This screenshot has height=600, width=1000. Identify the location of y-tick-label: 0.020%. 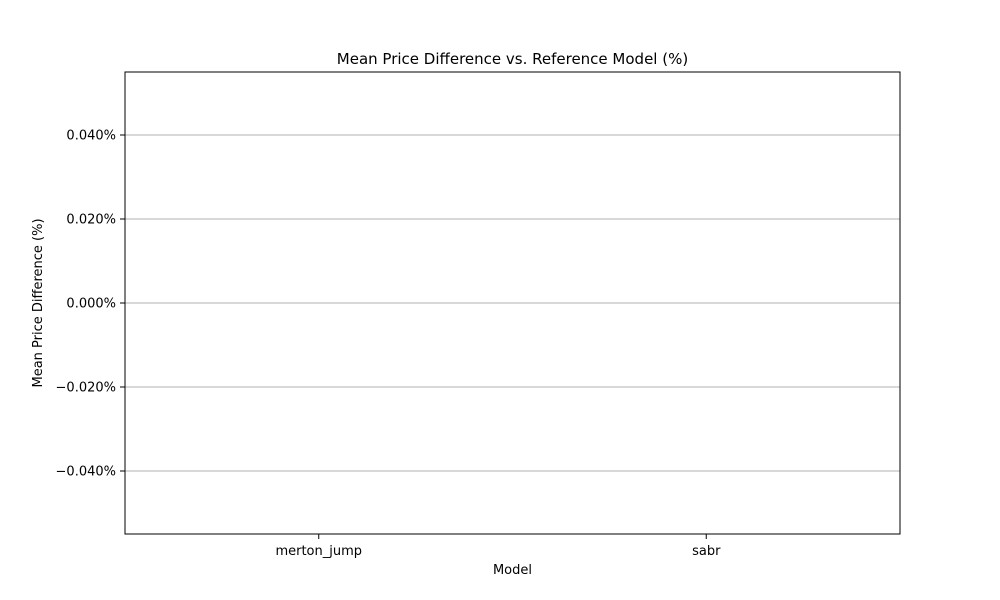
(91, 220).